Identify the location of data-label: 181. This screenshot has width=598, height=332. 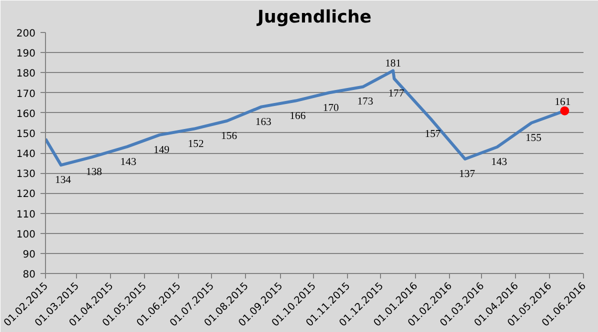
(393, 64).